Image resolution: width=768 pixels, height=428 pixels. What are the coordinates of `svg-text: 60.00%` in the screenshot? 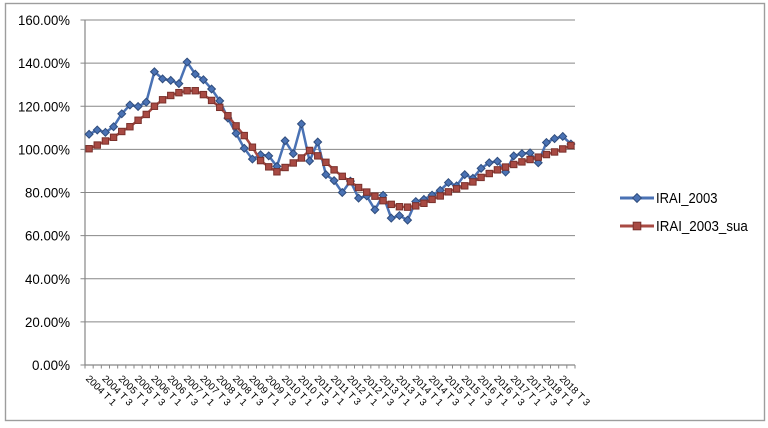 It's located at (47, 236).